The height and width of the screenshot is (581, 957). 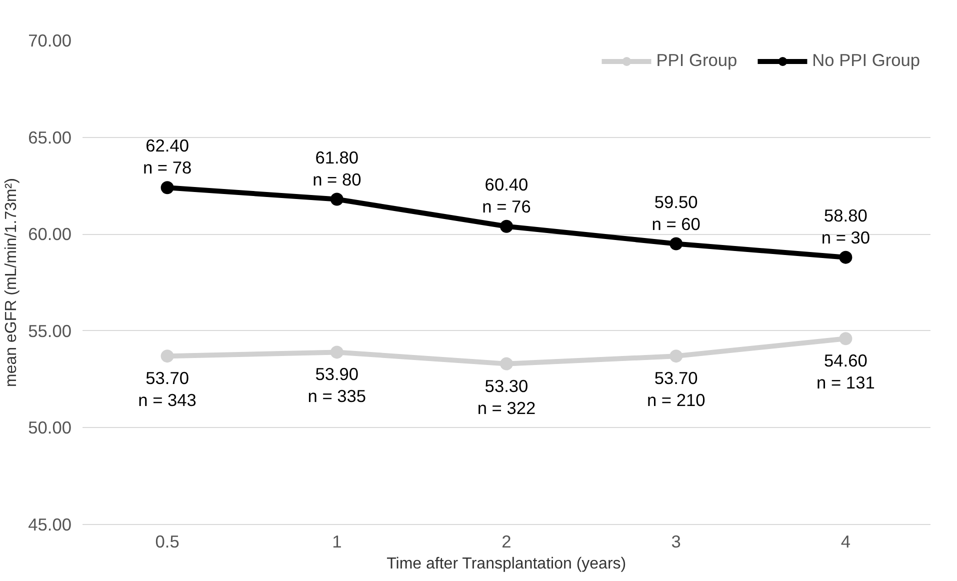 What do you see at coordinates (506, 564) in the screenshot?
I see `x-axis-title: Time after Transplantation (years)` at bounding box center [506, 564].